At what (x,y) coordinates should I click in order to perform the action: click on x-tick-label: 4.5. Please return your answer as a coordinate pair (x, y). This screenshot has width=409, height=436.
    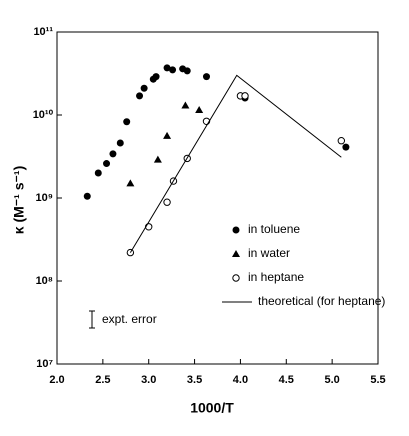
    Looking at the image, I should click on (286, 380).